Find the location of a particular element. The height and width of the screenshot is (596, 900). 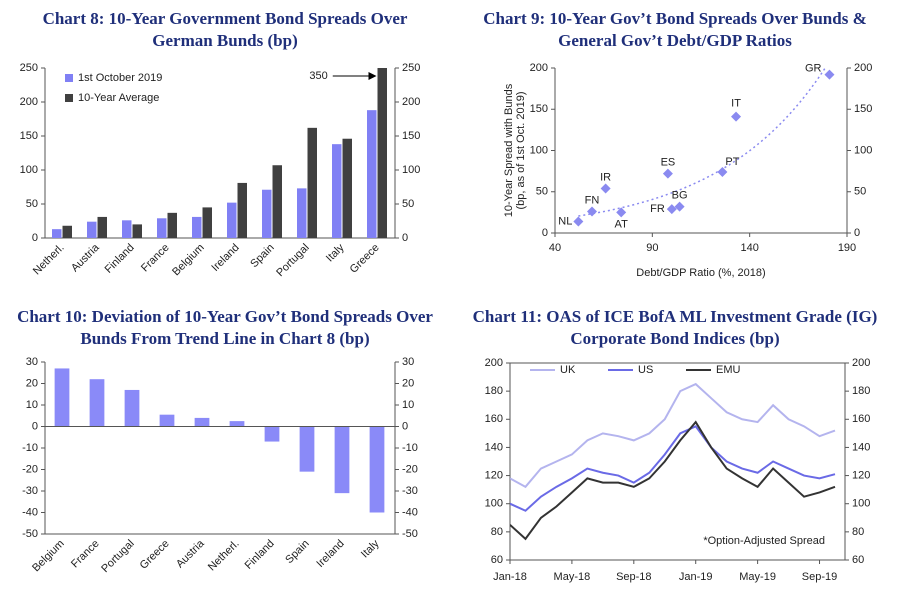

y-tick-label: 180 is located at coordinates (494, 391).